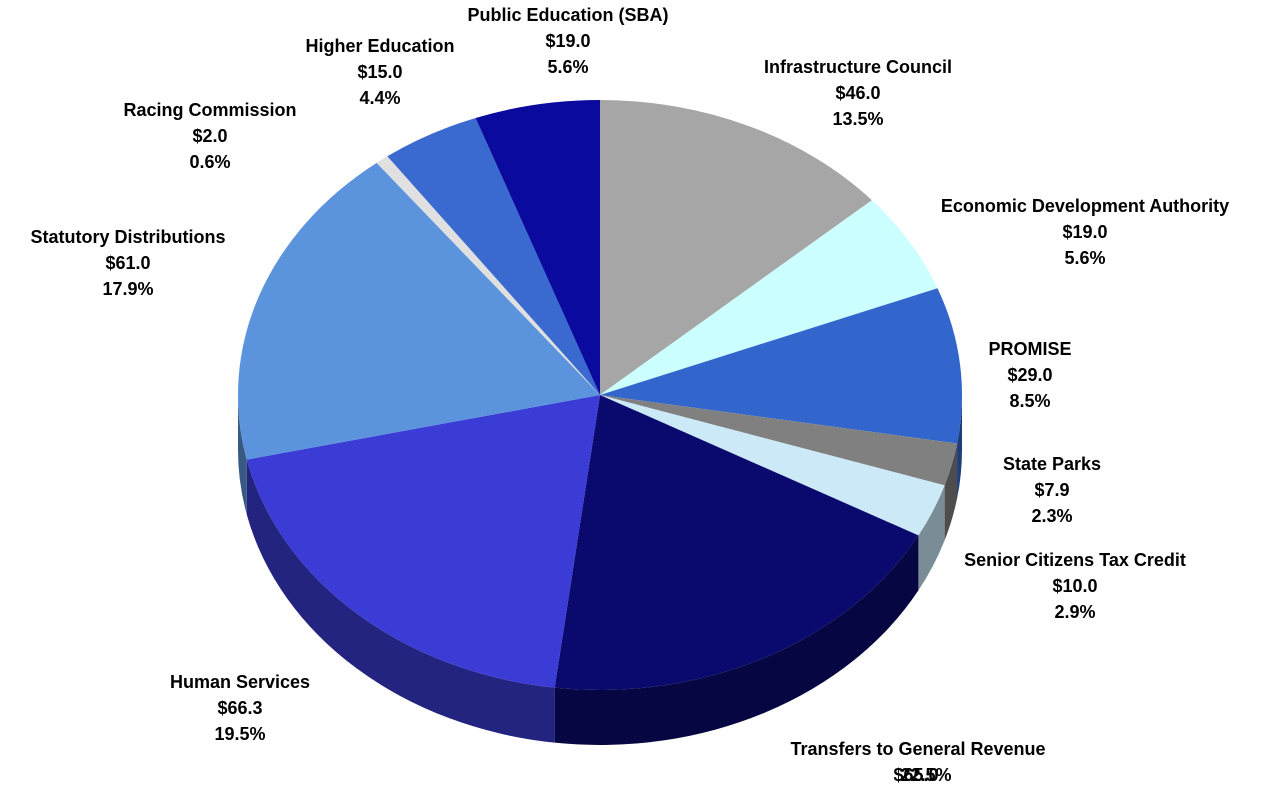 The height and width of the screenshot is (787, 1262). What do you see at coordinates (1074, 612) in the screenshot?
I see `percent-label: 2.9%` at bounding box center [1074, 612].